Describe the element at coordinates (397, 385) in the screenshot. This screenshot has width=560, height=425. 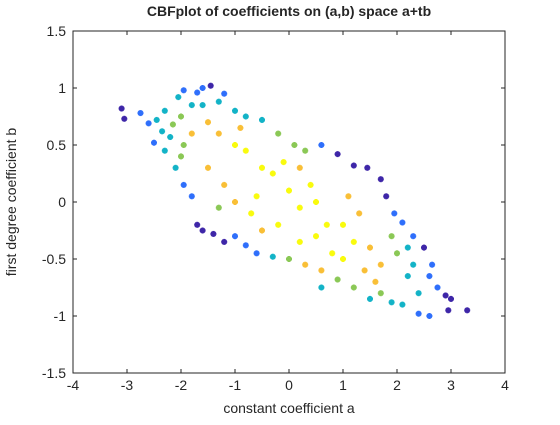
I see `x-tick-label: 2` at that location.